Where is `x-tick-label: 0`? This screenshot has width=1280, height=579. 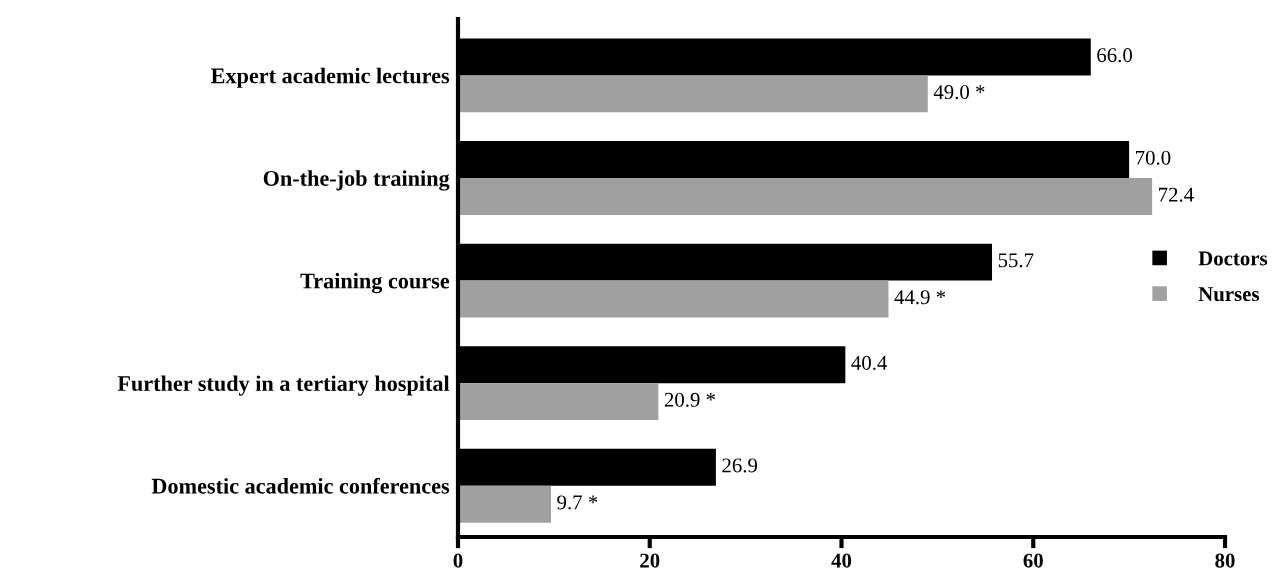
x-tick-label: 0 is located at coordinates (458, 560).